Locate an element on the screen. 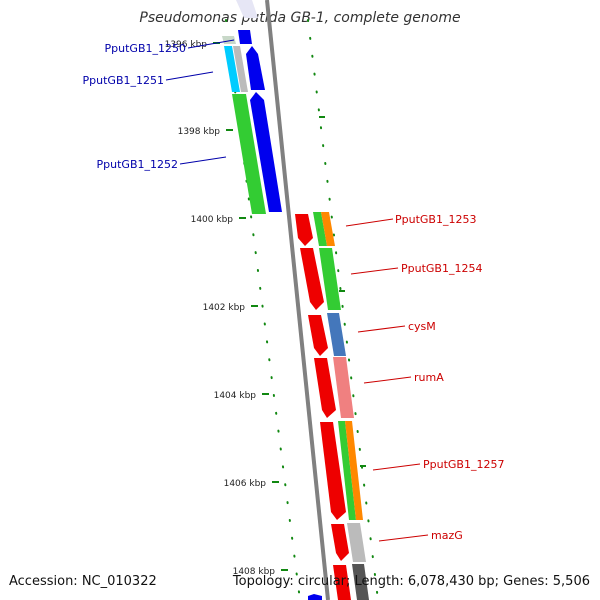 This screenshot has height=600, width=600. tick-label-1398: 1398 kbp is located at coordinates (199, 132).